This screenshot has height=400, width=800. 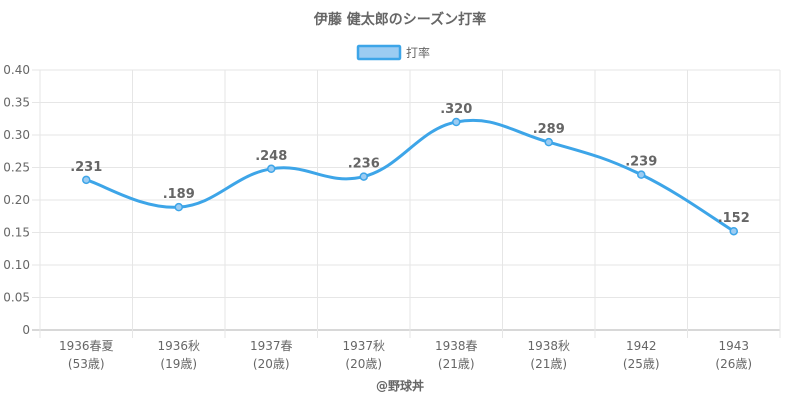 I want to click on legend-swatch, so click(x=379, y=52).